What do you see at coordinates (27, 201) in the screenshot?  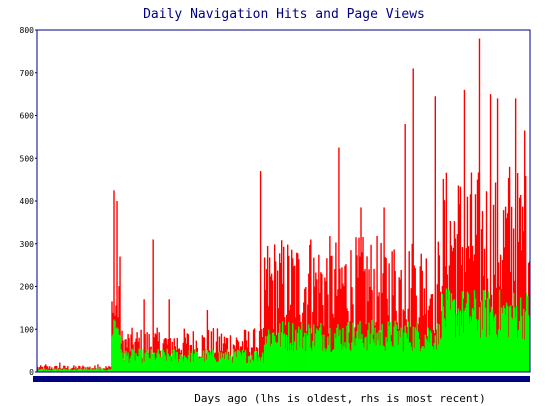 I see `y-tick-label: 400` at bounding box center [27, 201].